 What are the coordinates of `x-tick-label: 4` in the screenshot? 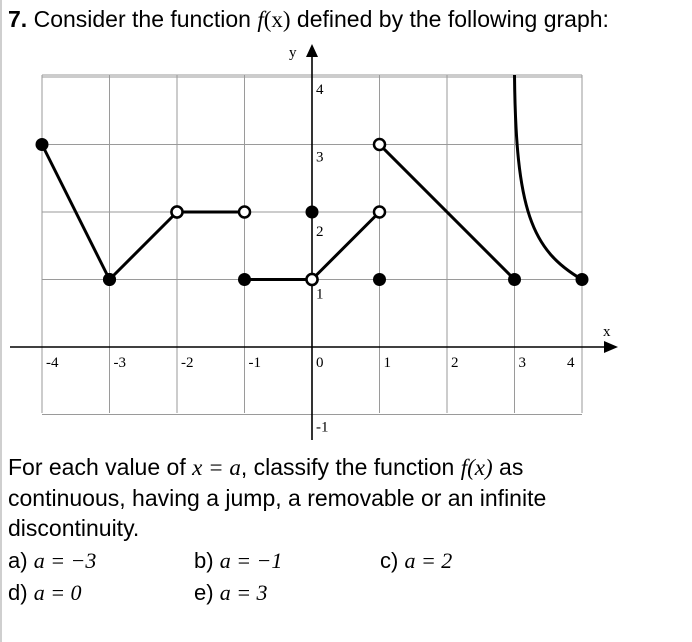 It's located at (571, 363).